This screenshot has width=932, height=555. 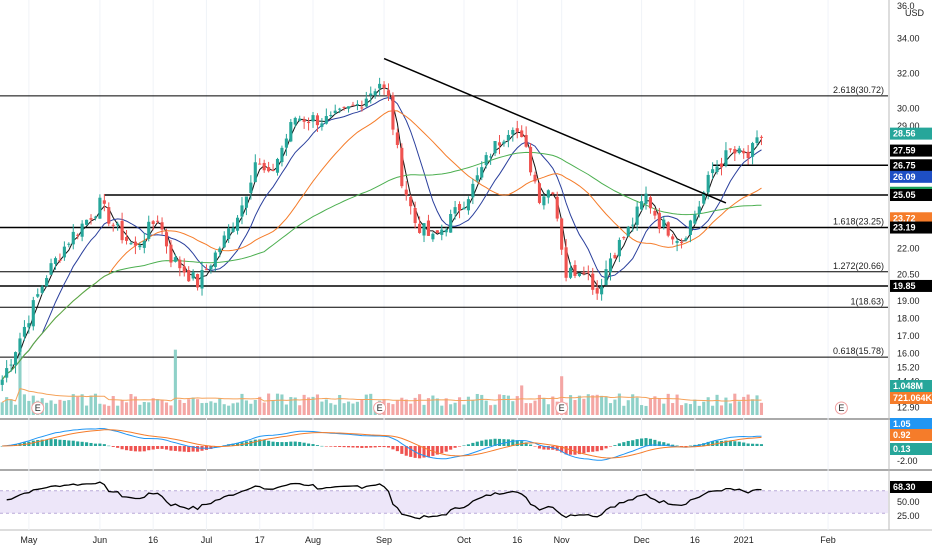 I want to click on macd-tick-label: -2.00, so click(x=907, y=461).